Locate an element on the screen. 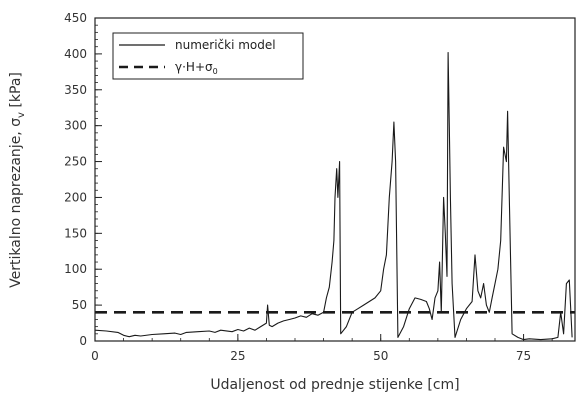  y-axis-title: Vertikalno naprezanje, σv [kPa] is located at coordinates (17, 180).